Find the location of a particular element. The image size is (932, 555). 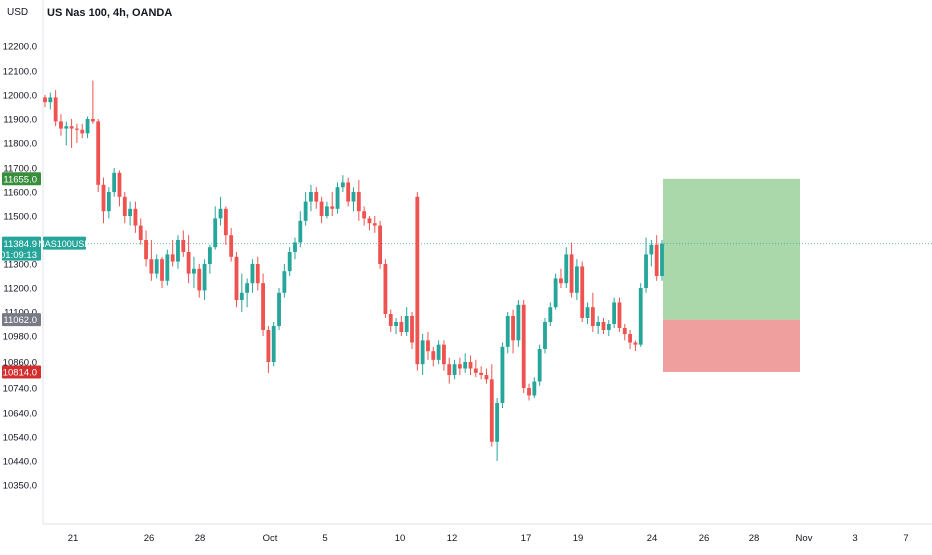

profit-zone is located at coordinates (731, 249).